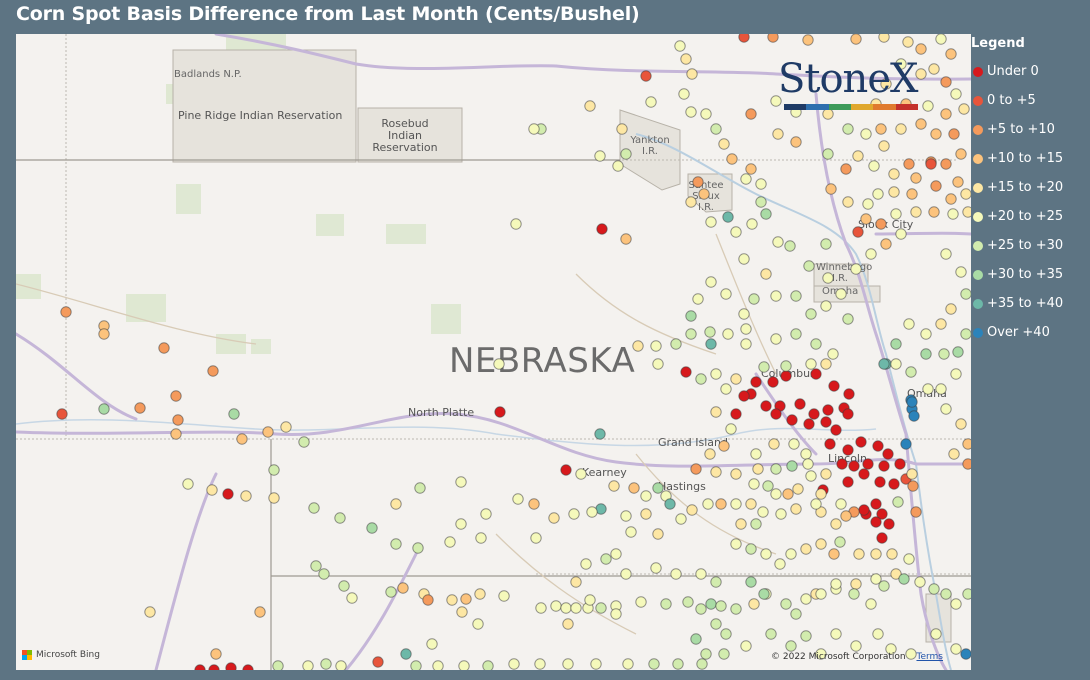 The image size is (1090, 680). Describe the element at coordinates (1030, 245) in the screenshot. I see `legend-item: +25 to +30` at that location.